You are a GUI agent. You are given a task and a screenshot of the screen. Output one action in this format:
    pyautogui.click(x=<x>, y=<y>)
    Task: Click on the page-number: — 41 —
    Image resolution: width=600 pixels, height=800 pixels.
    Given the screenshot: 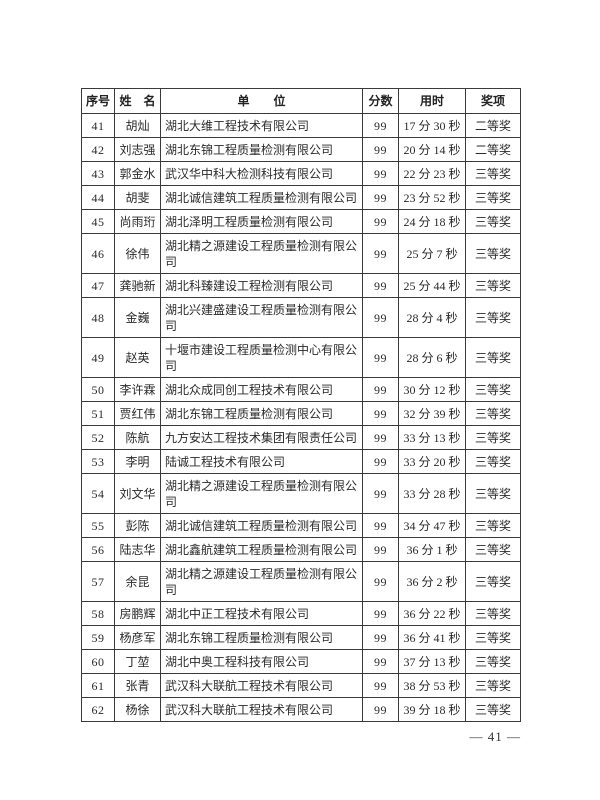 What is the action you would take?
    pyautogui.click(x=495, y=736)
    